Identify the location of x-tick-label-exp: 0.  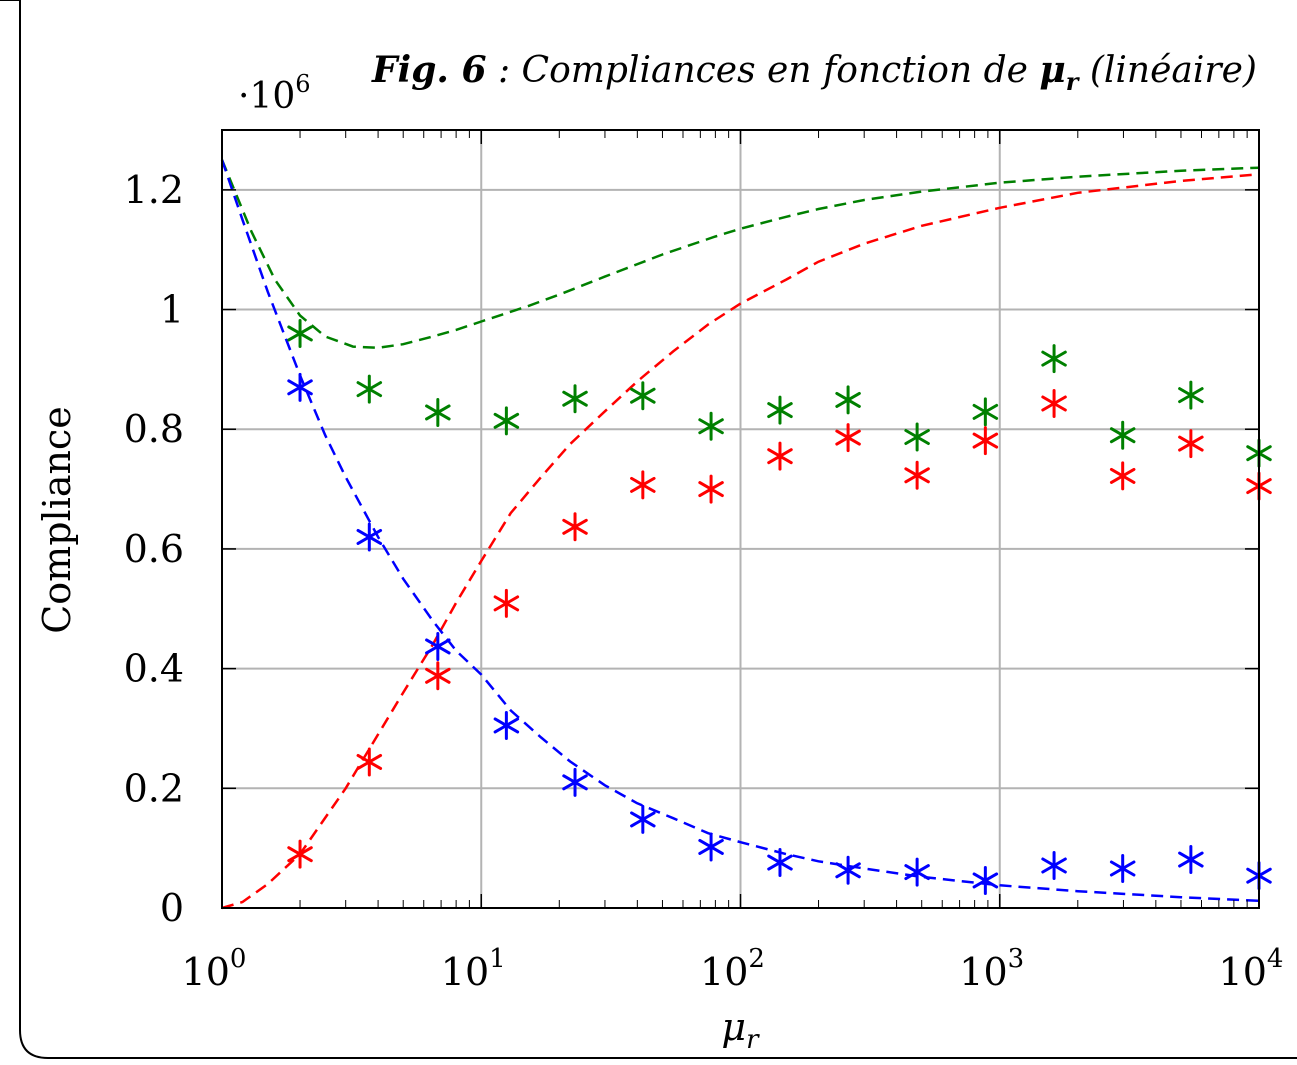
(238, 959).